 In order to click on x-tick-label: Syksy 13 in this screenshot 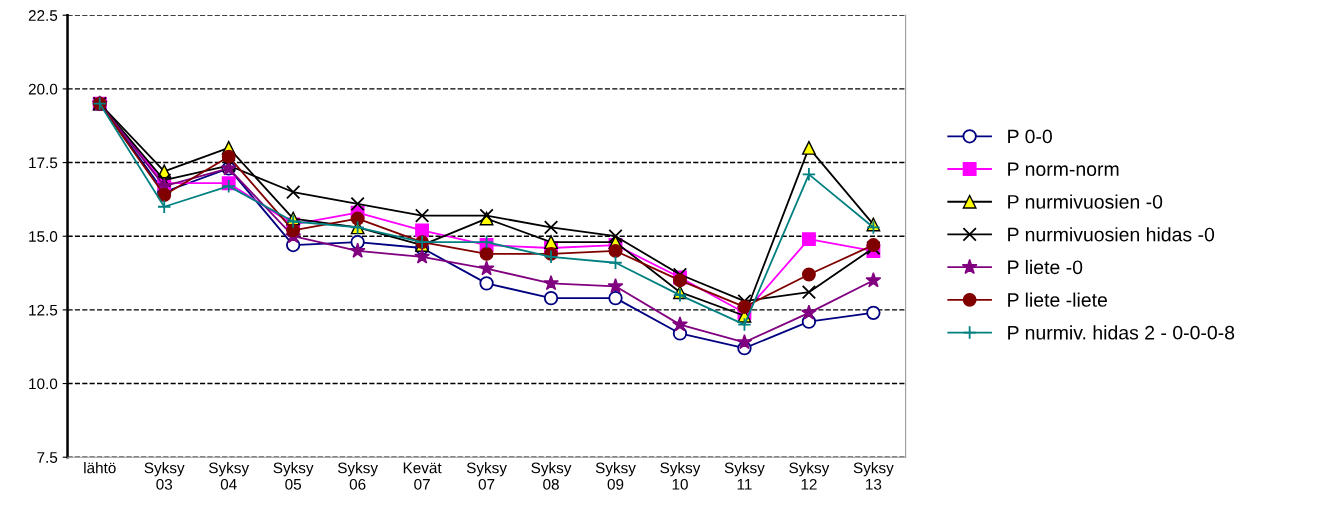, I will do `click(873, 476)`.